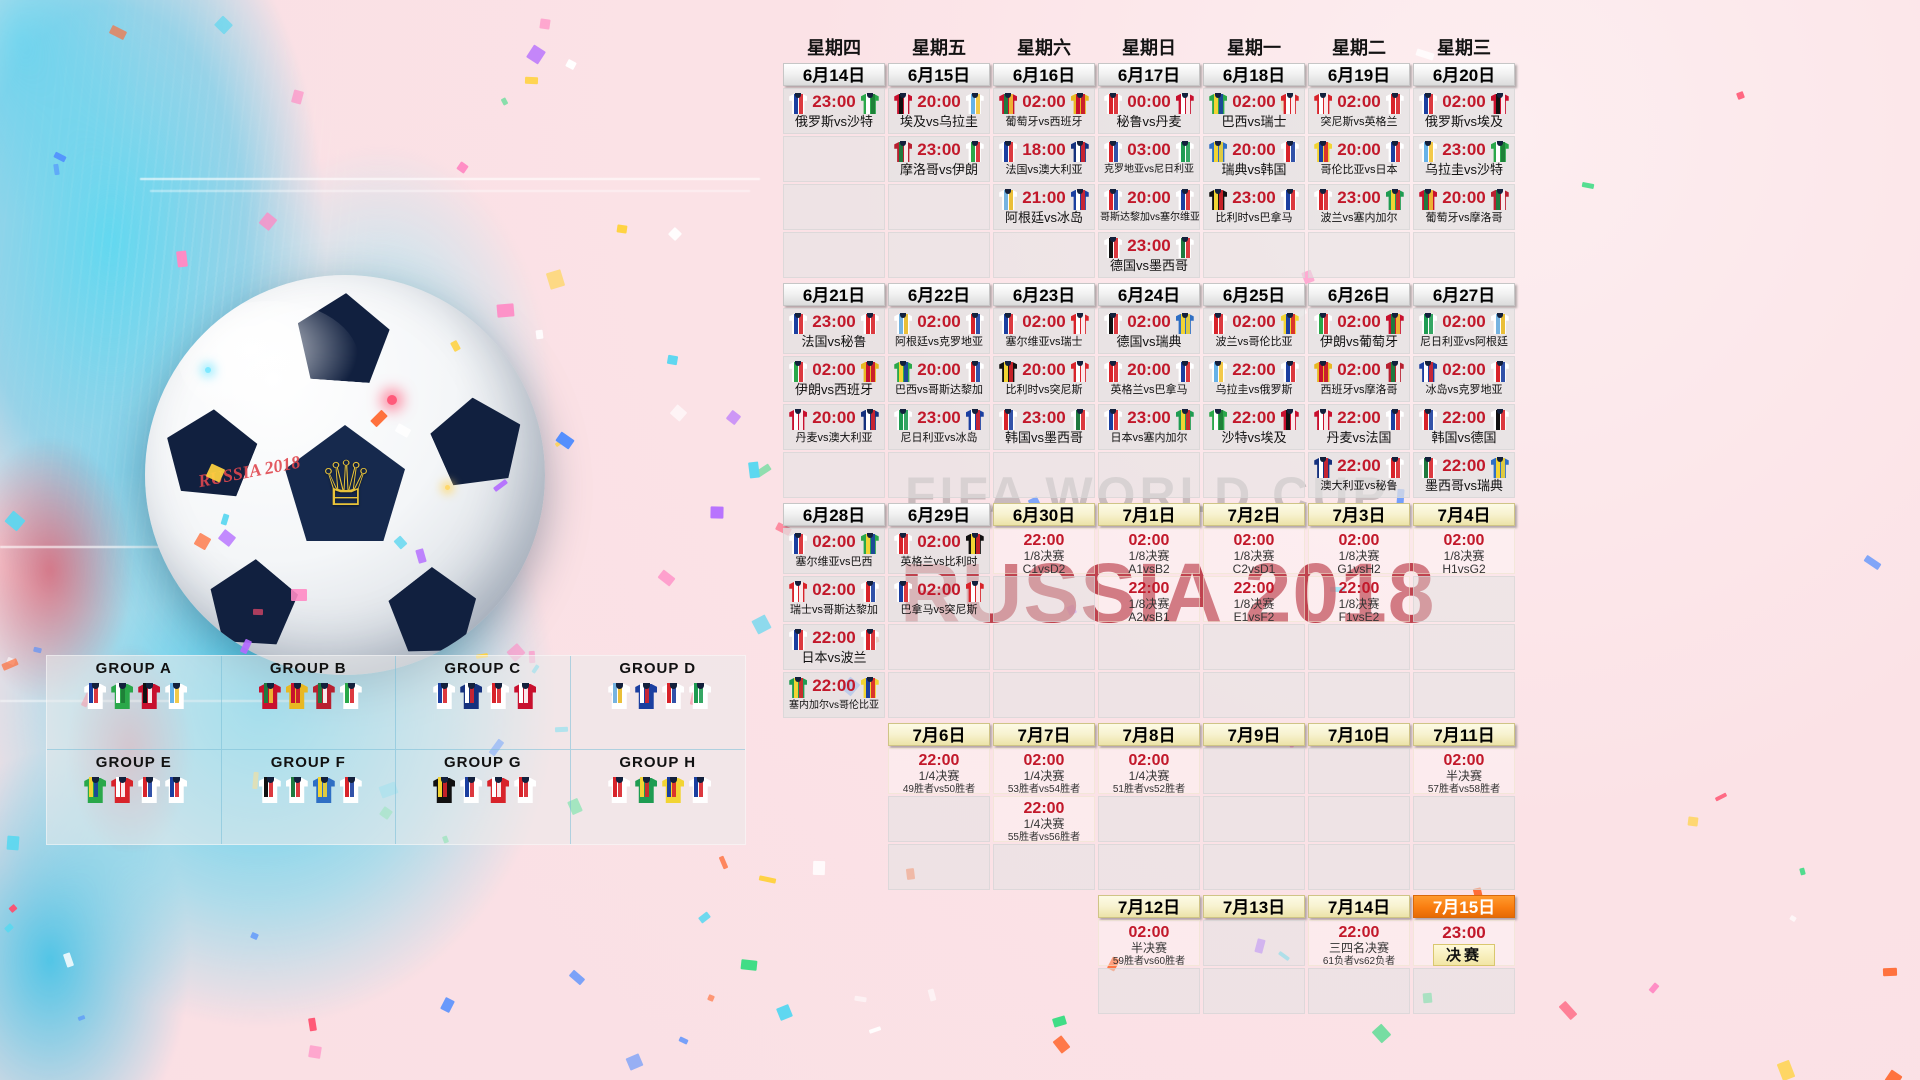 This screenshot has width=1920, height=1080. I want to click on group-match-cell: 02:00 瑞士vs哥斯达黎加, so click(834, 599).